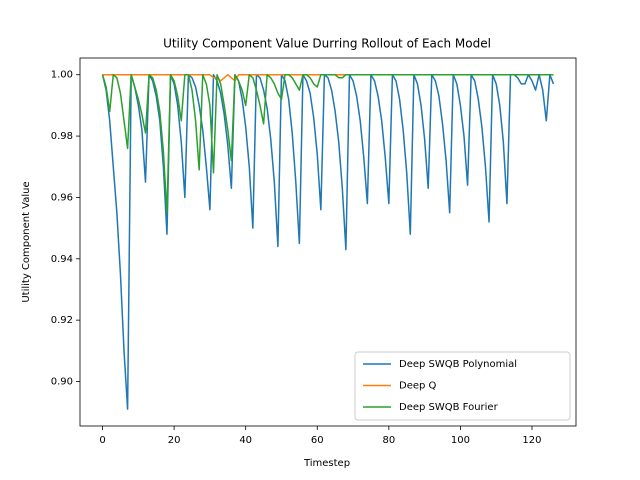  I want to click on y-tick-label: 0.92, so click(62, 320).